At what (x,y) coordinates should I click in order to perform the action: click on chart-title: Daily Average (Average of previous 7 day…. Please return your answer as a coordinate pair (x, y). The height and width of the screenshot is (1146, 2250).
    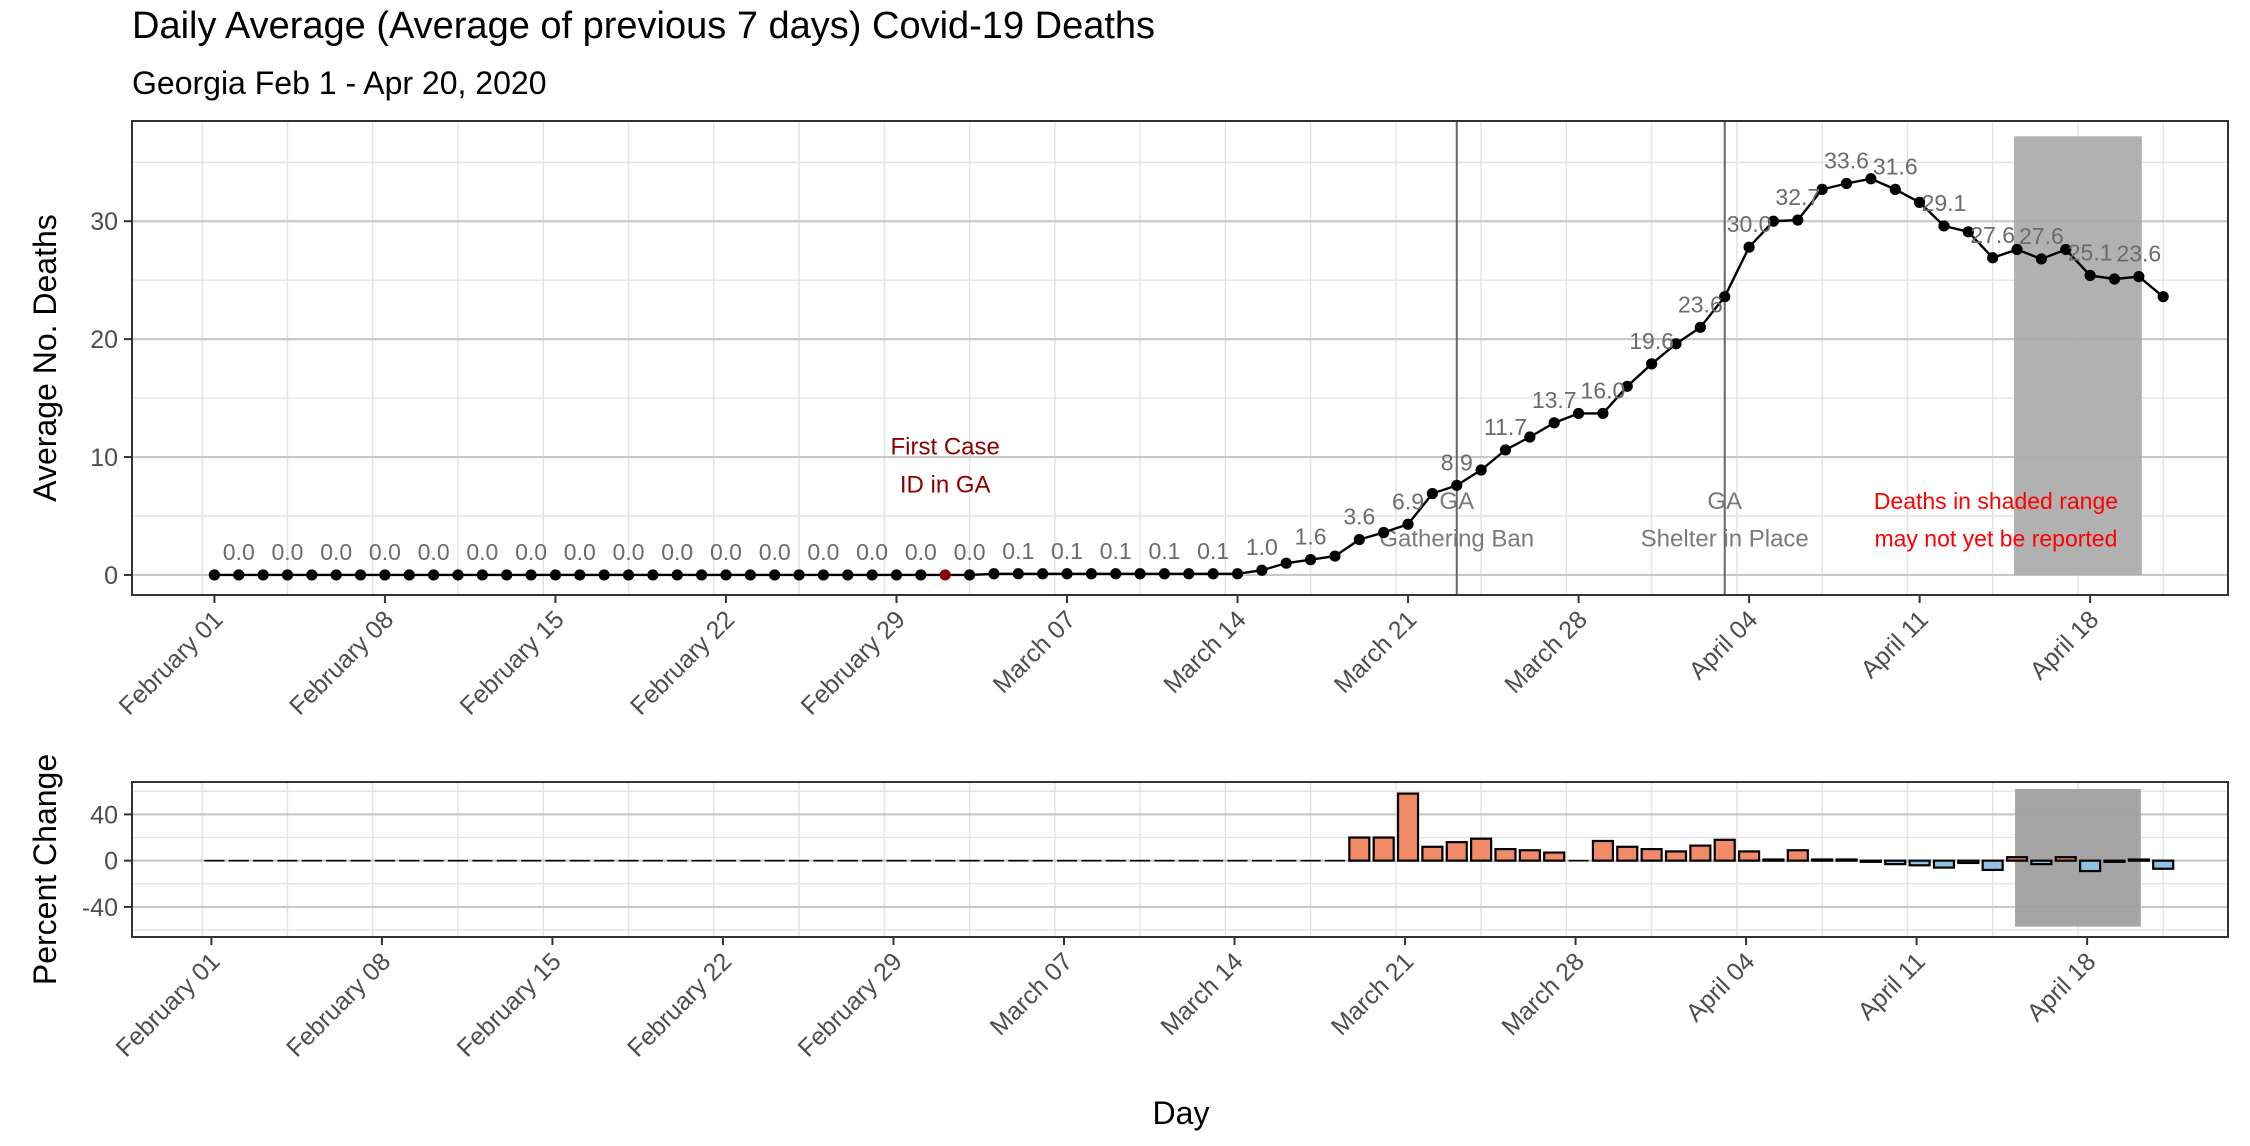
    Looking at the image, I should click on (643, 26).